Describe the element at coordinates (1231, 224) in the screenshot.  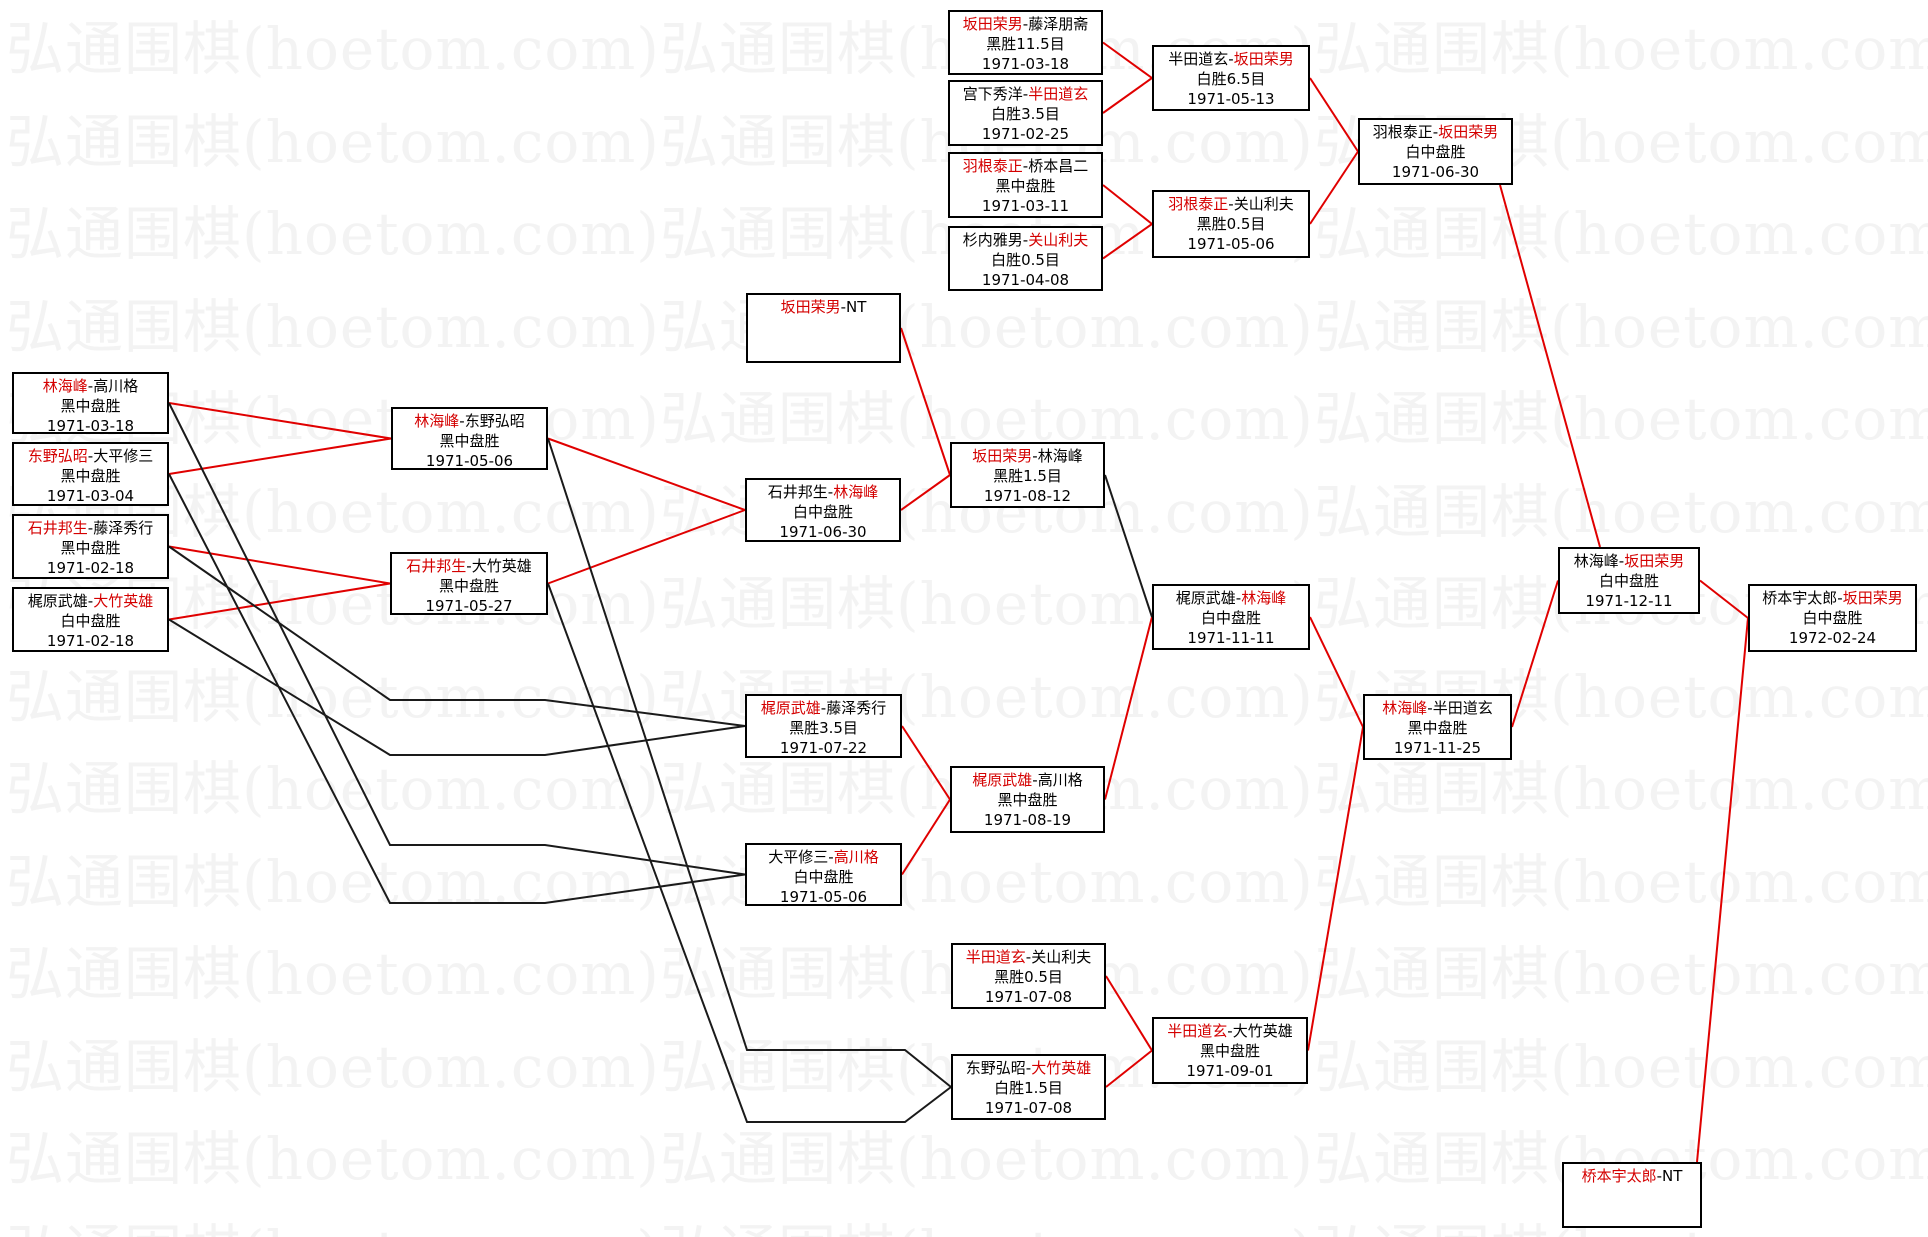
I see `match-box-B2: 羽根泰正-关山利夫 黑胜0.5目 1971-05-06` at that location.